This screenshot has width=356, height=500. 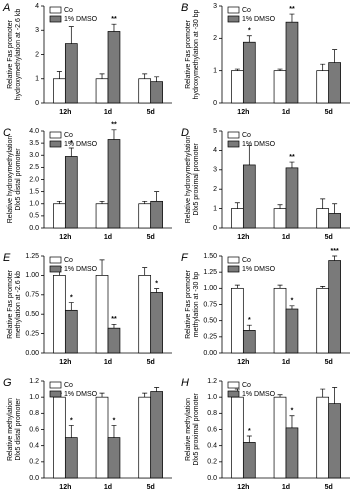 What do you see at coordinates (71, 297) in the screenshot?
I see `significance-label: *` at bounding box center [71, 297].